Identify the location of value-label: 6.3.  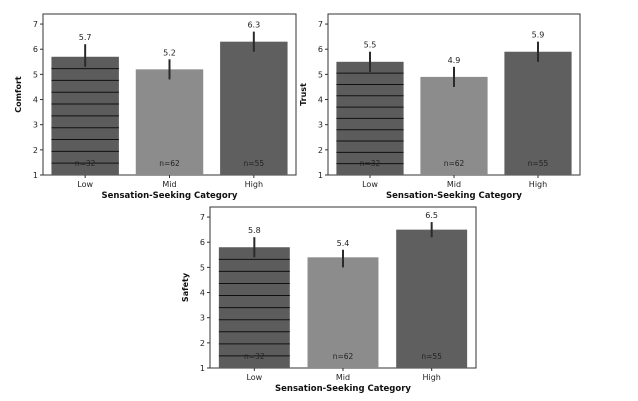
(253, 25).